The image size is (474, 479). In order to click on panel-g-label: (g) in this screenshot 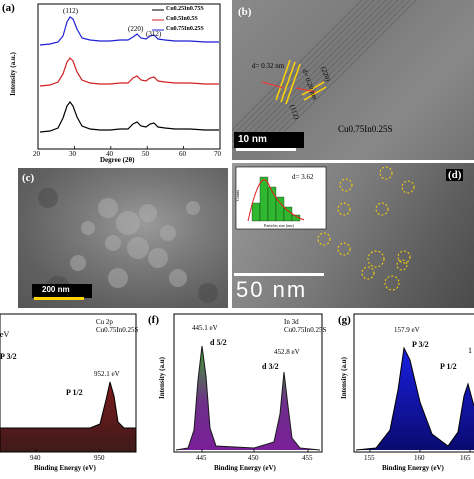, I will do `click(344, 320)`.